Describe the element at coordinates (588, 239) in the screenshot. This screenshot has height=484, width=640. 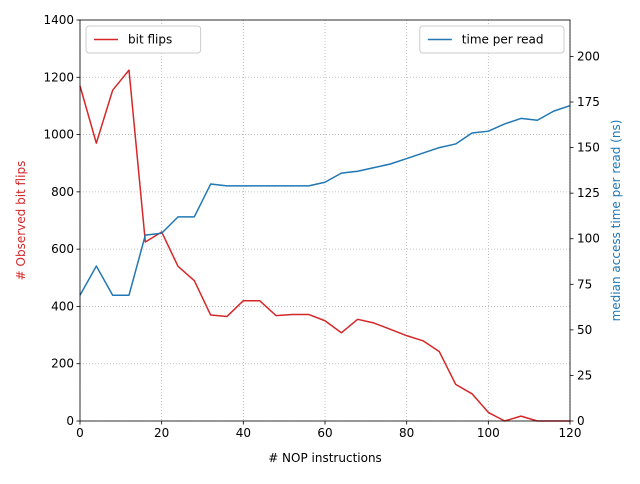
I see `y-right-tick-label: 100` at that location.